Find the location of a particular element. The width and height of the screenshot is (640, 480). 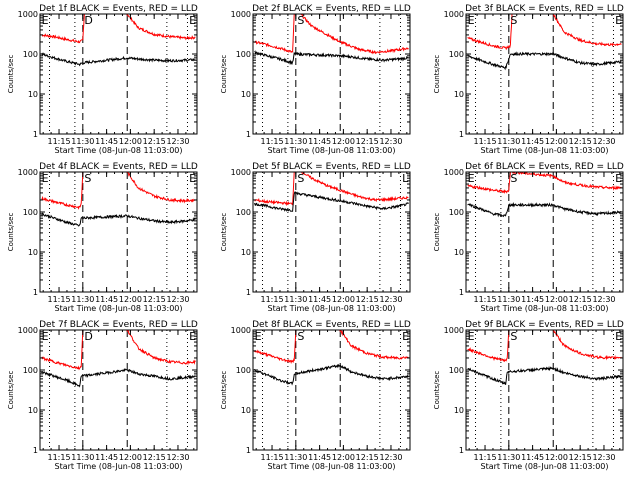

panel-title: Det 4f BLACK = Events, RED = LLD is located at coordinates (118, 167).